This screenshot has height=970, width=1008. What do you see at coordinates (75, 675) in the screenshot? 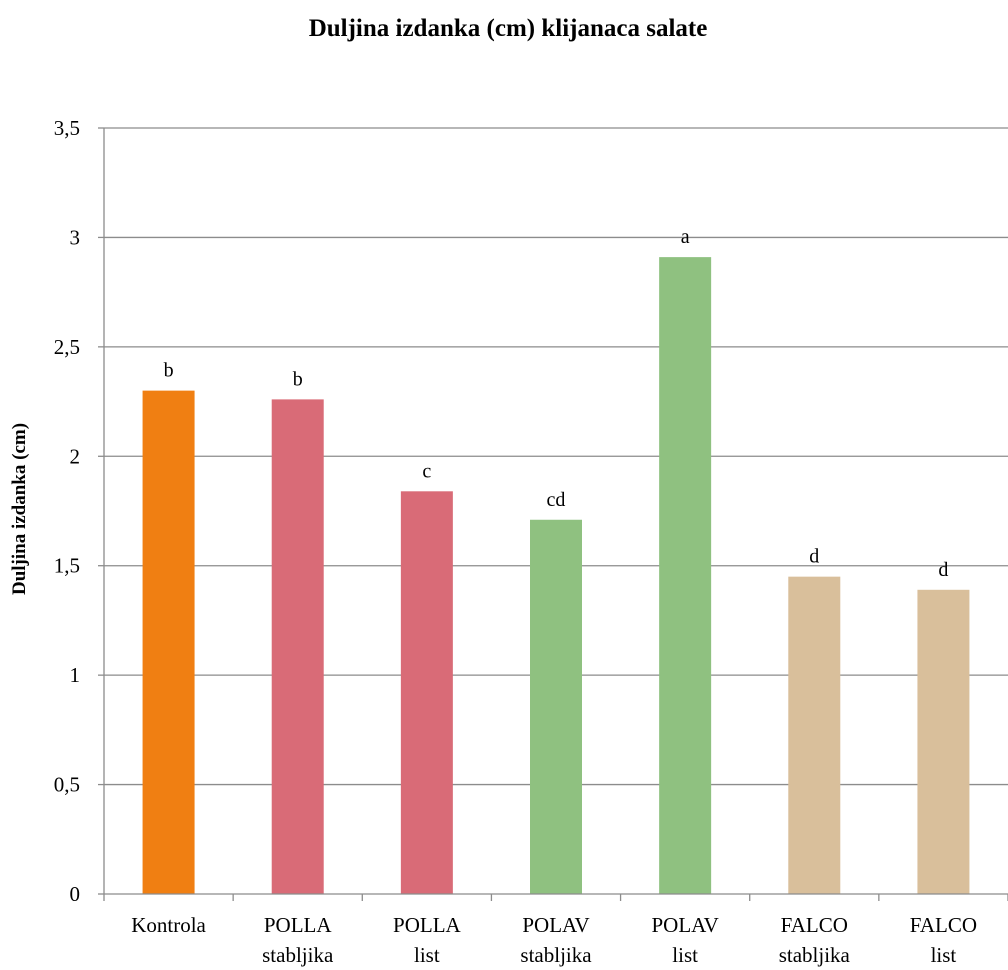
I see `y-tick-label: 1` at bounding box center [75, 675].